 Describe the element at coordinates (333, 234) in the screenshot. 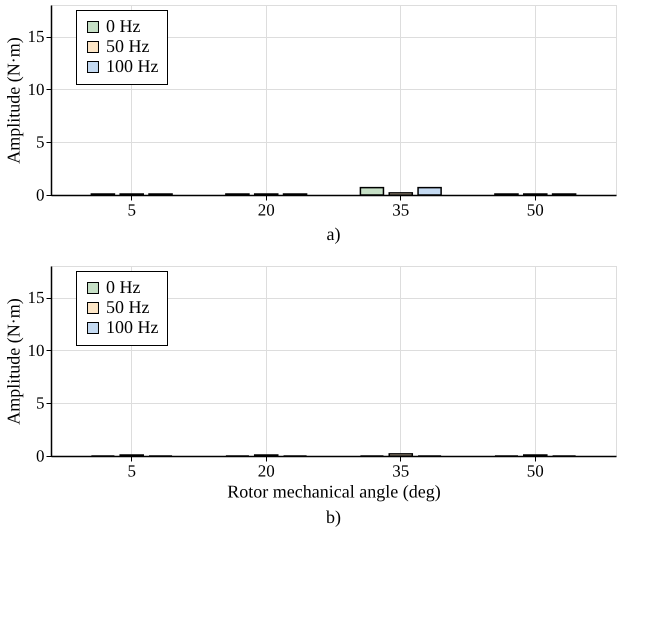

I see `text: a)` at that location.